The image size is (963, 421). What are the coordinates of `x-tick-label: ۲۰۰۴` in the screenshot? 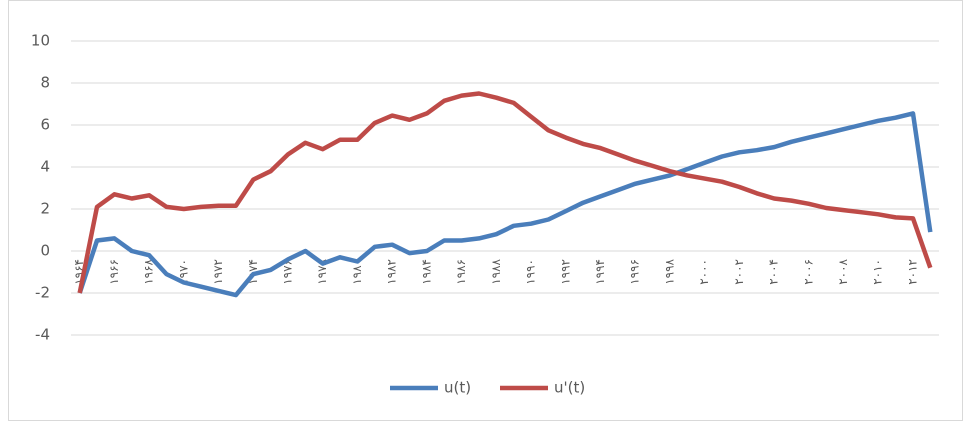 It's located at (774, 272).